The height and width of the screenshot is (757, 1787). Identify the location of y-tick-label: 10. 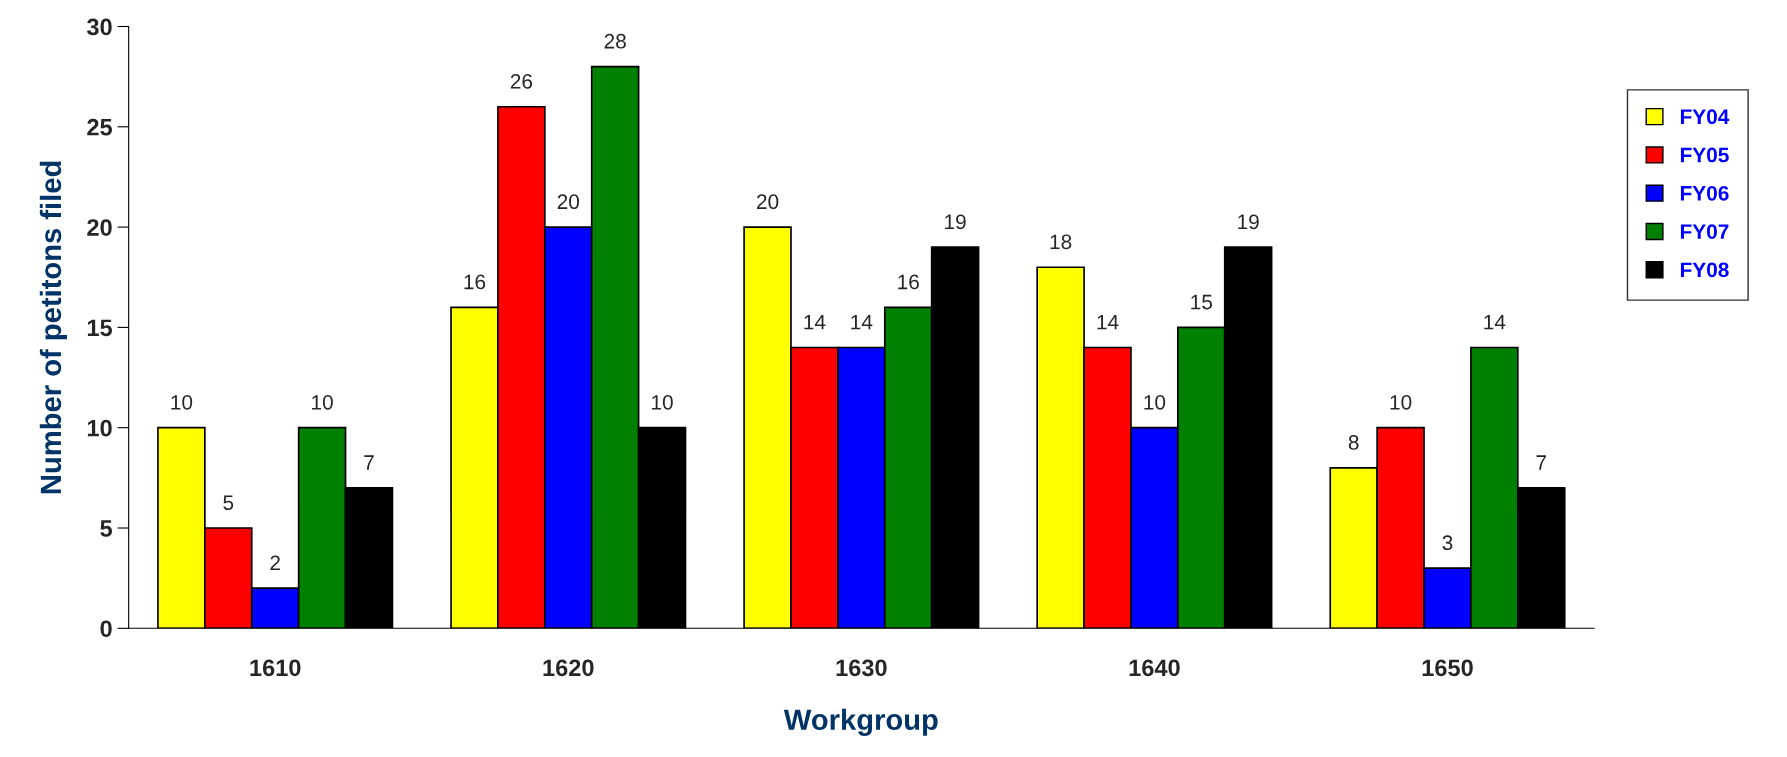
(99, 428).